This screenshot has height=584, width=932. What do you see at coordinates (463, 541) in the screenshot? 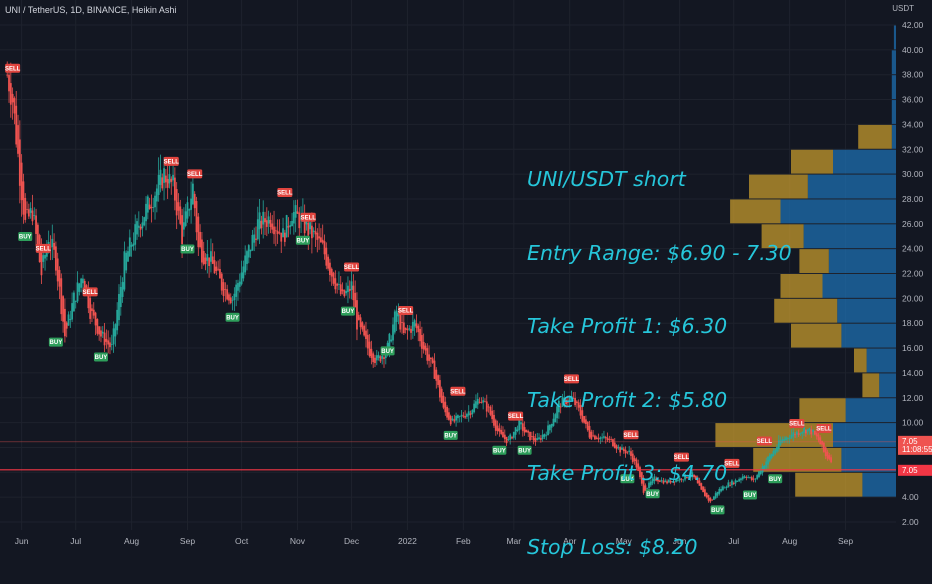
I see `time-tick-label: Feb` at bounding box center [463, 541].